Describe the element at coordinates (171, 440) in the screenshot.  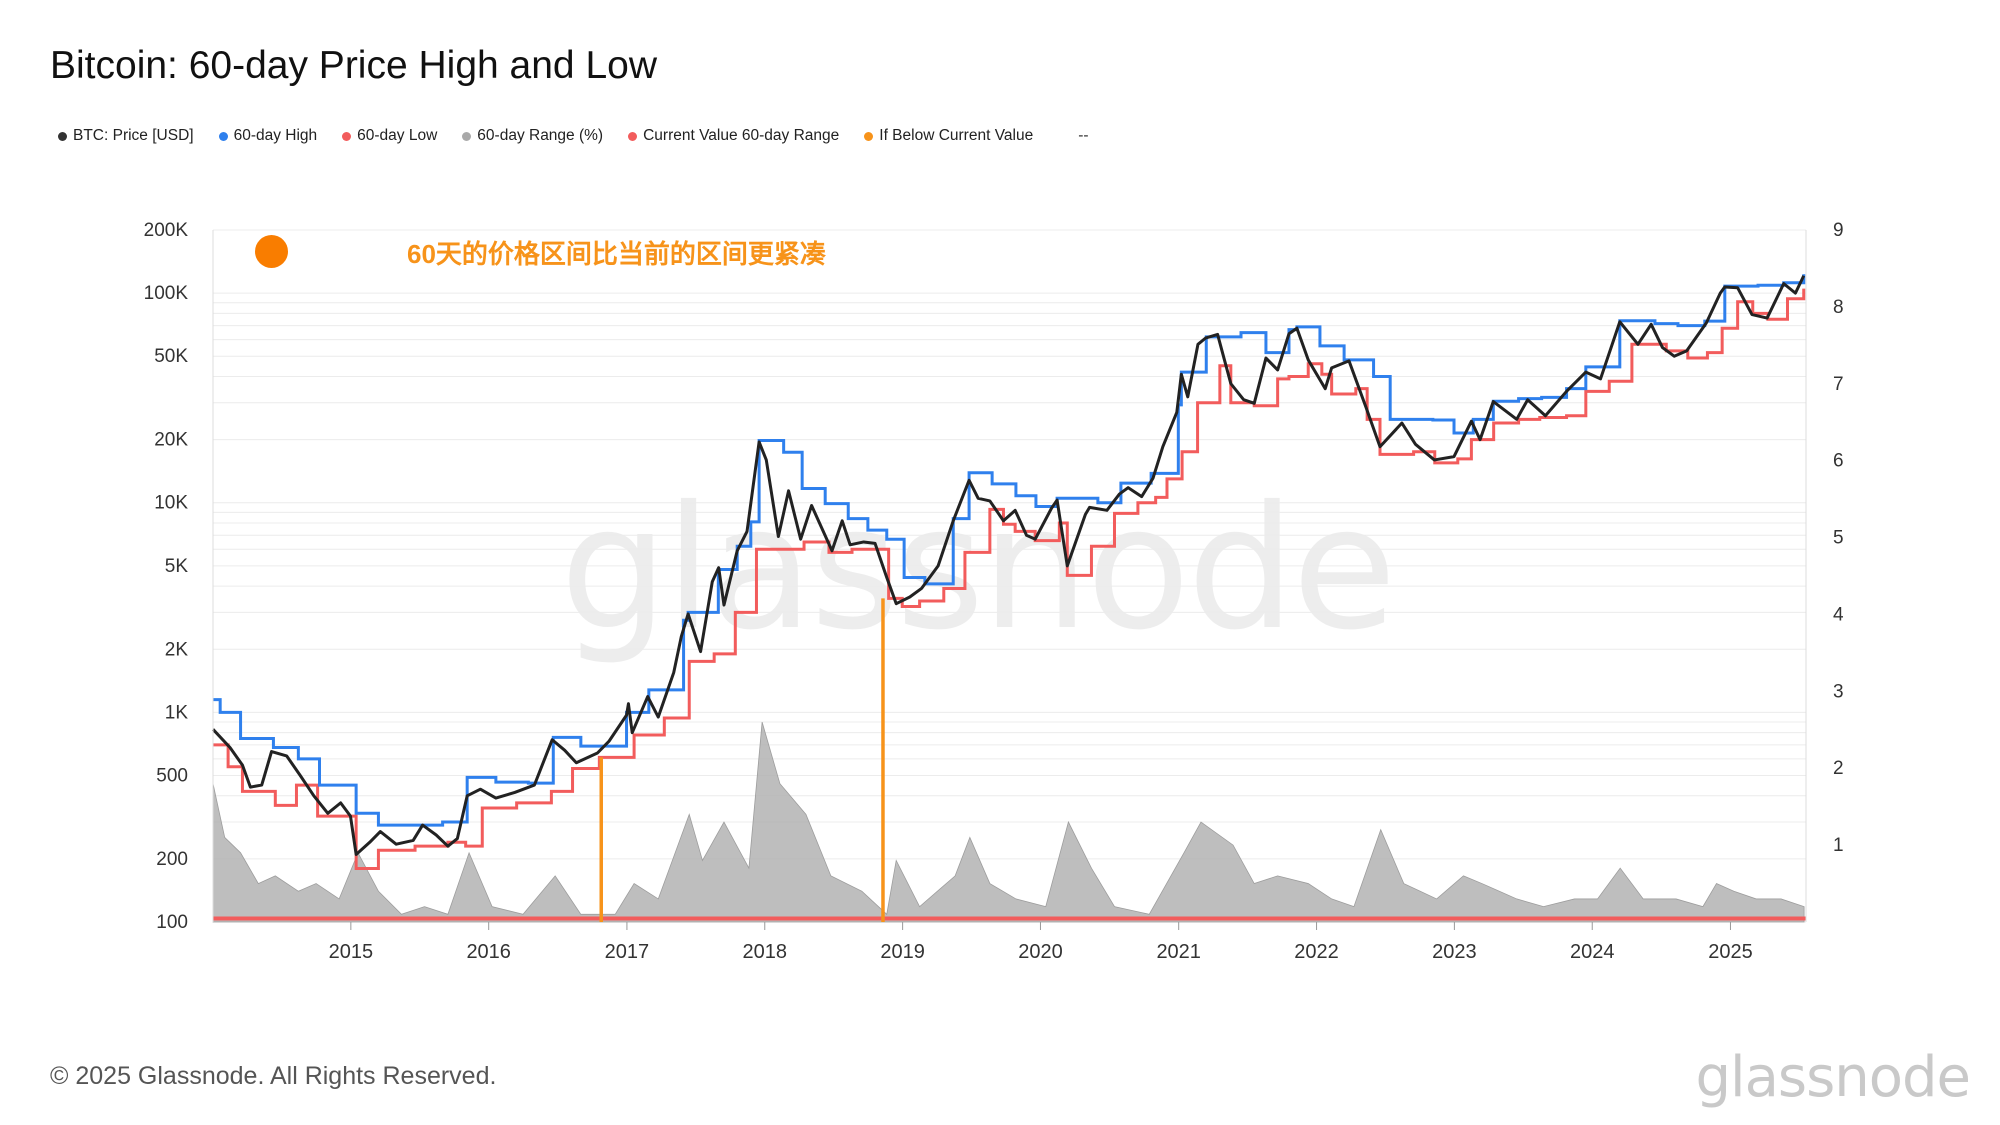
I see `y-tick-label: 20K` at that location.